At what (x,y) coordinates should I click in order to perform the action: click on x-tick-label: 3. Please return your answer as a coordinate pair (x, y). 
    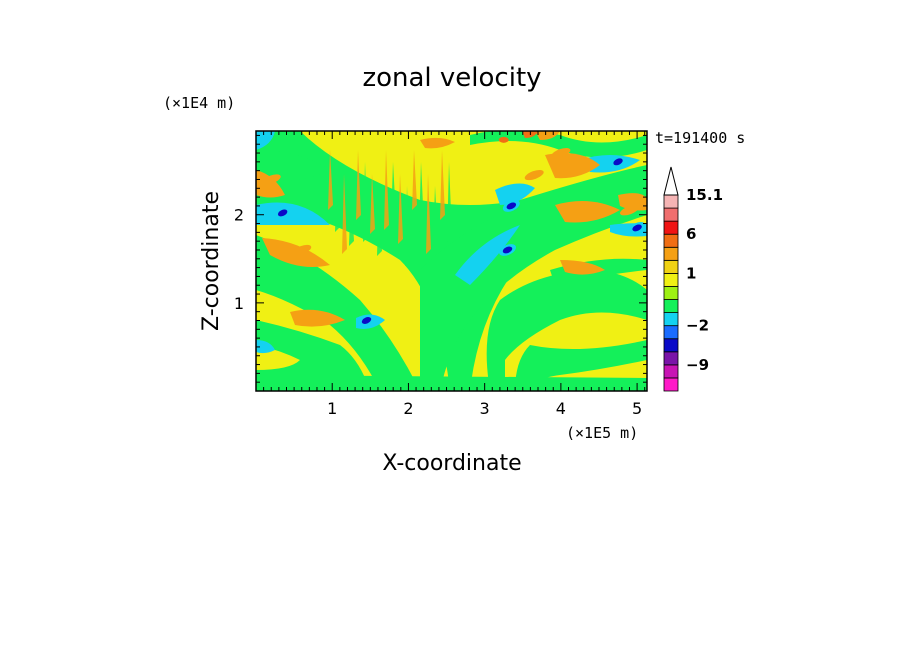
    Looking at the image, I should click on (485, 408).